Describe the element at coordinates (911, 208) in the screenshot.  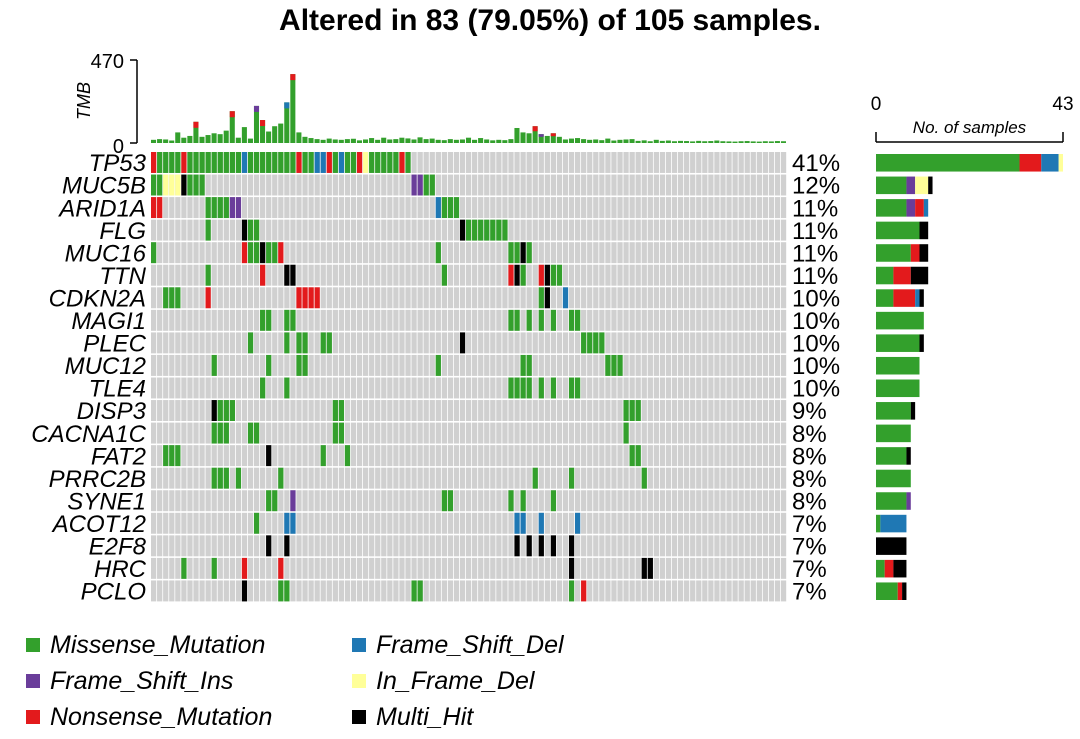
I see `side-bar-frame-shift-ins` at that location.